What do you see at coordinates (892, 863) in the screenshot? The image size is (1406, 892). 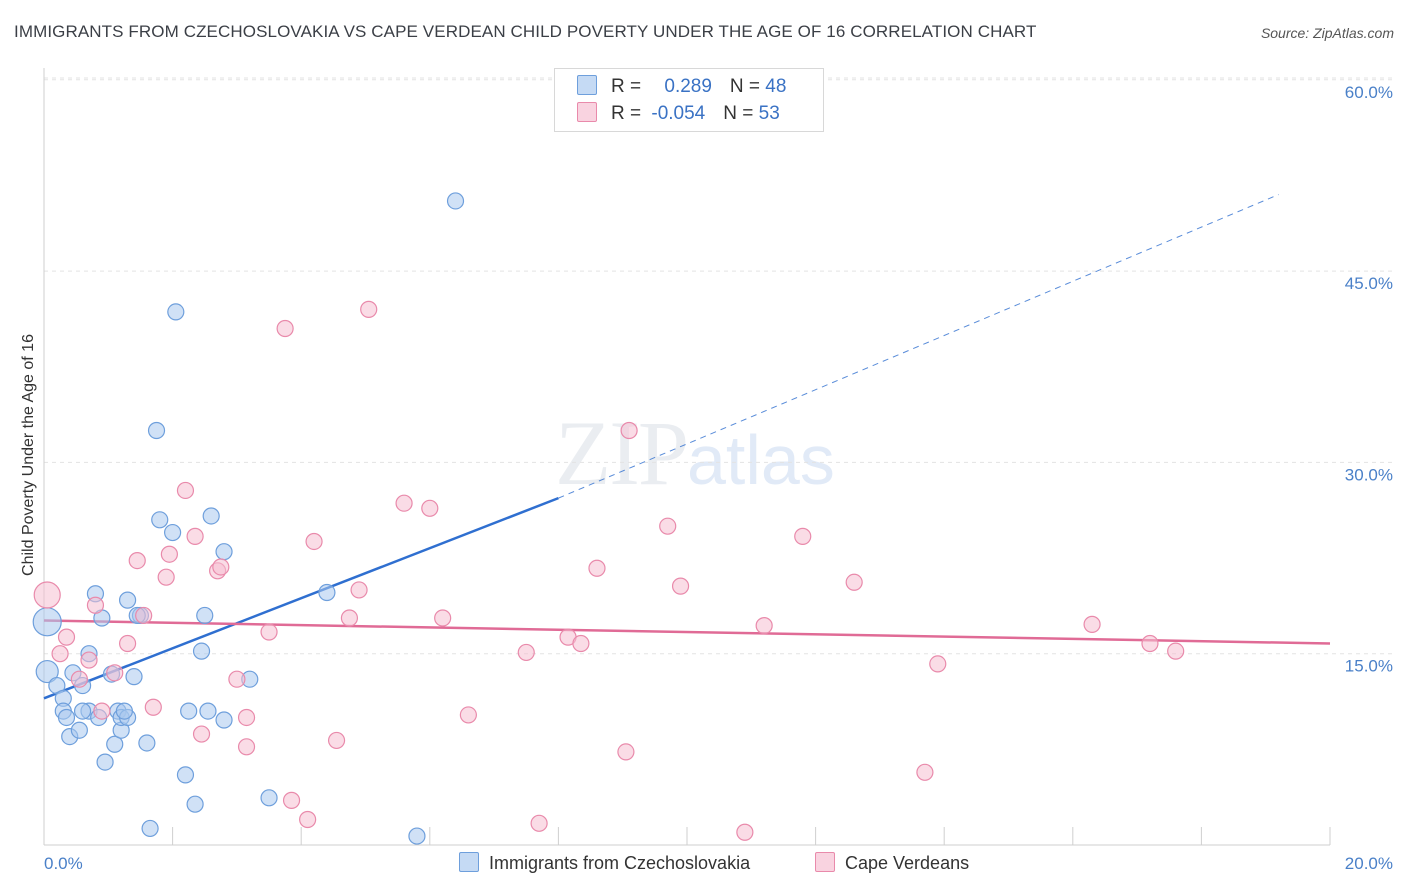 I see `legend-item-cape-verdeans: Cape Verdeans` at bounding box center [892, 863].